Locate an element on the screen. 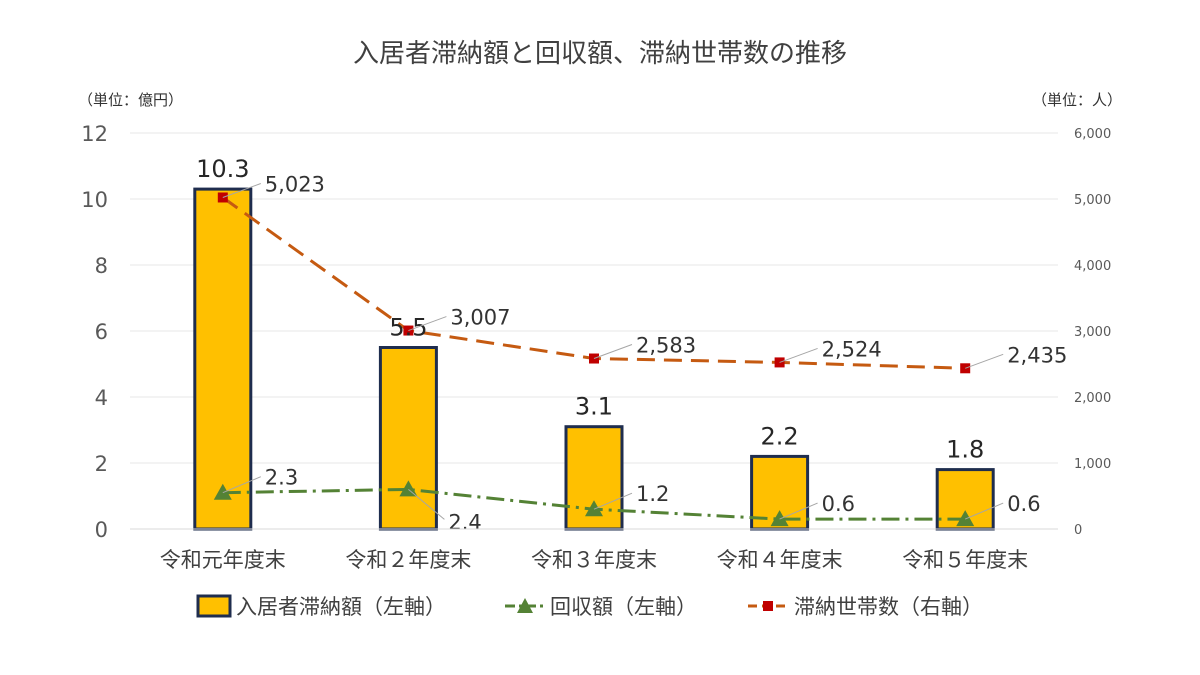 The width and height of the screenshot is (1200, 675). y2-tick-label: 0 is located at coordinates (1078, 530).